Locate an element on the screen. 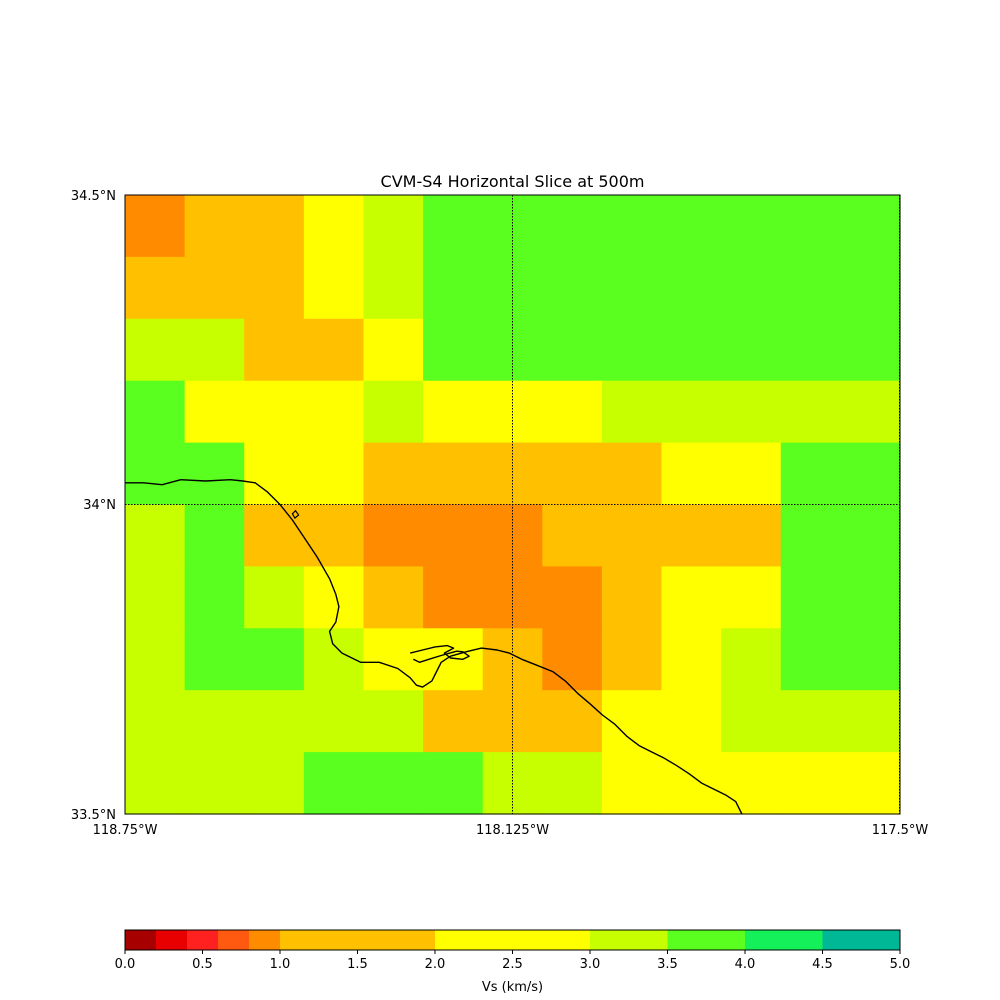 Image resolution: width=1000 pixels, height=1000 pixels. colorbar-tick-label: 4.0 is located at coordinates (745, 964).